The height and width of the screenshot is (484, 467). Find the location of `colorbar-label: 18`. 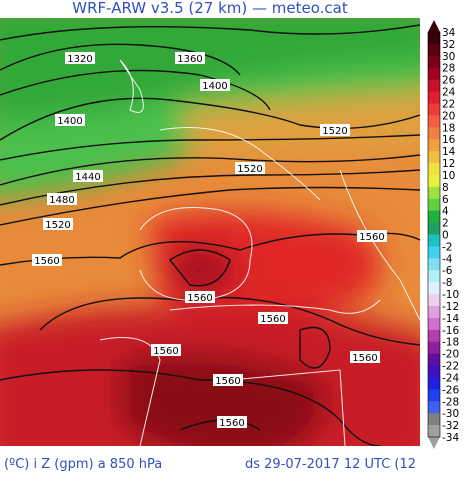

colorbar-label: 18 is located at coordinates (448, 128).